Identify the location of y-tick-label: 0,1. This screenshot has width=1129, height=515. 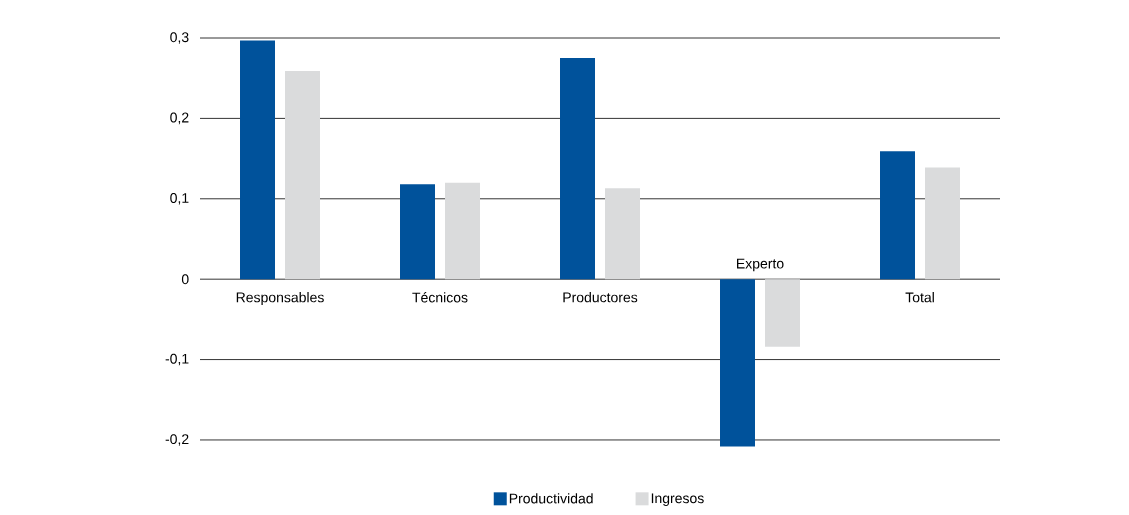
(179, 198).